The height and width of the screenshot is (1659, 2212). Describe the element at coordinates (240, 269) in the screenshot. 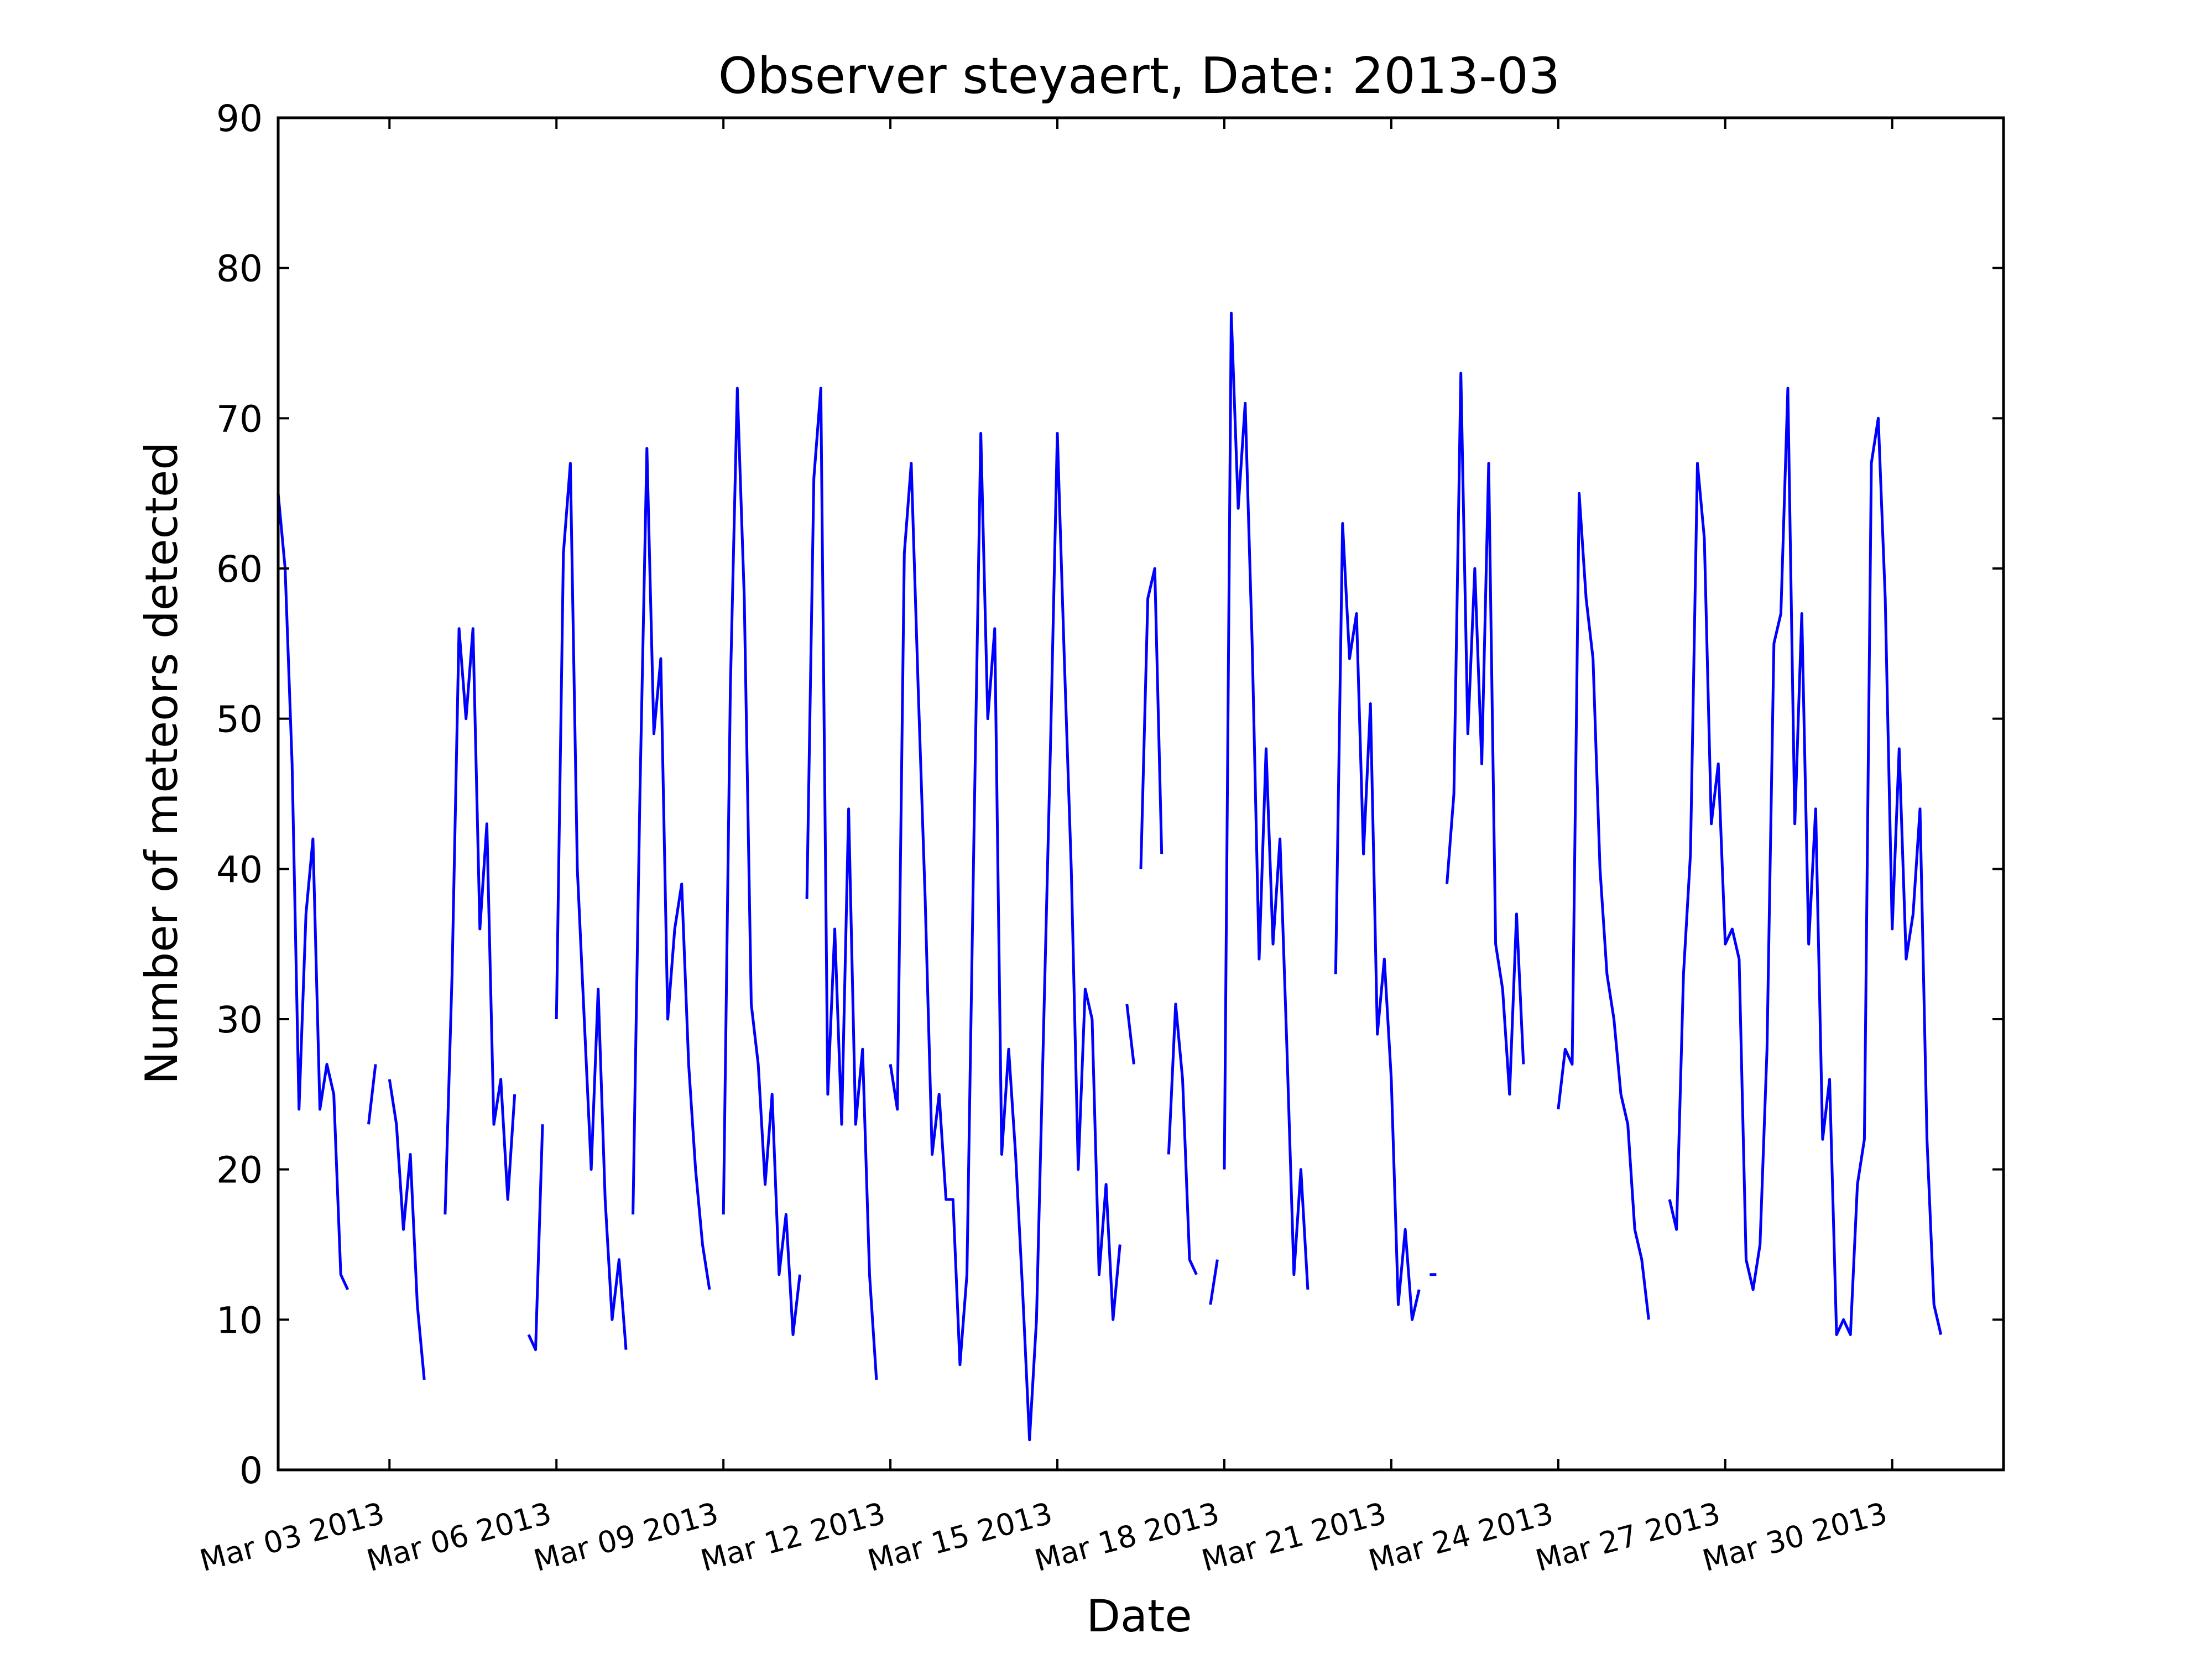

I see `y-tick-label: 80` at that location.